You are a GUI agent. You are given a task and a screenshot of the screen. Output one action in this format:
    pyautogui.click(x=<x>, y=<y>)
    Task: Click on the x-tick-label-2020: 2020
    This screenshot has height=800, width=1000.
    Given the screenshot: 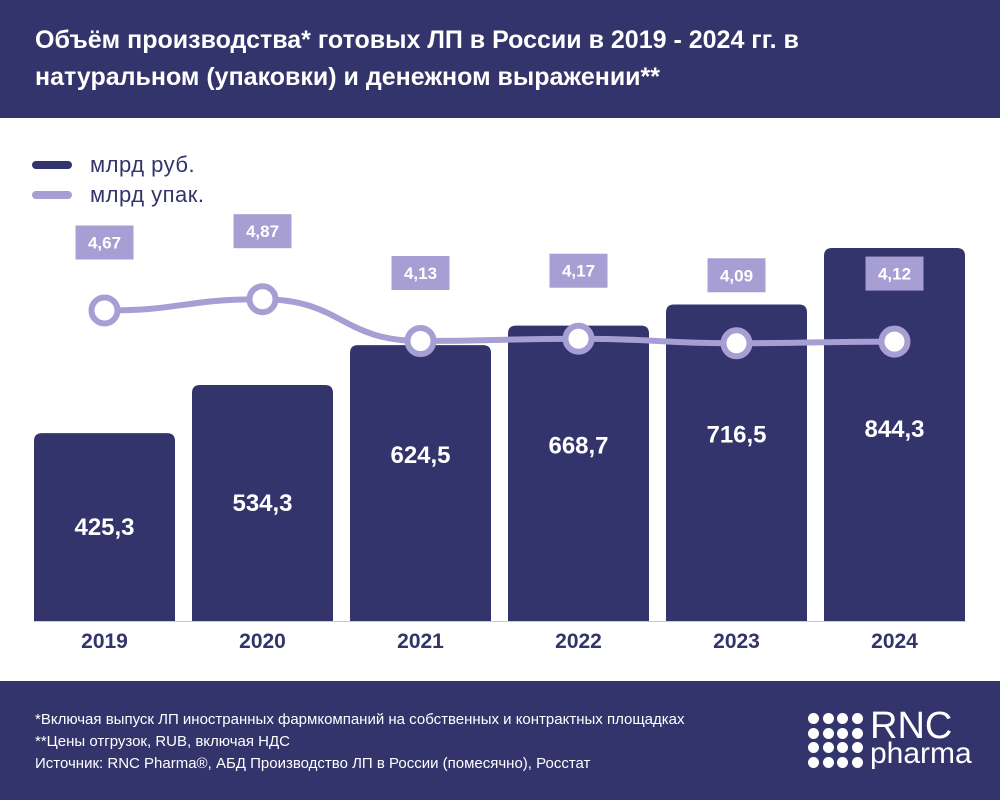 What is the action you would take?
    pyautogui.click(x=262, y=641)
    